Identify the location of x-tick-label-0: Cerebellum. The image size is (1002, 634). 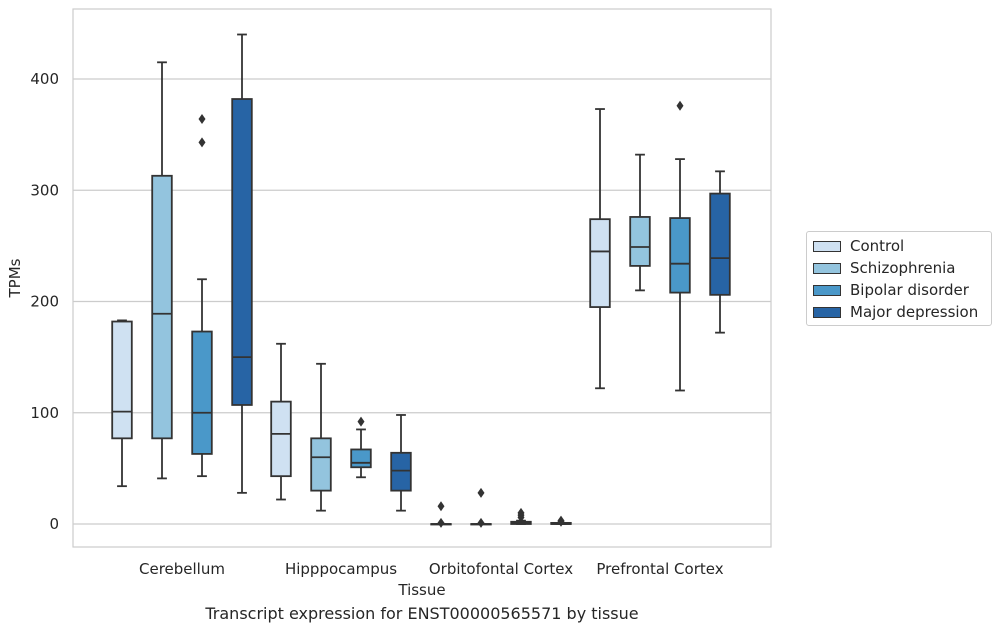
(182, 569).